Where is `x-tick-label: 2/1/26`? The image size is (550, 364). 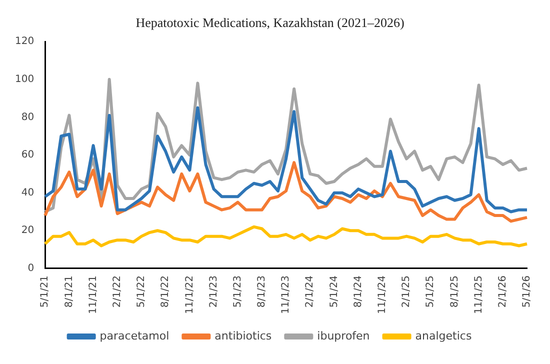 x-tick-label: 2/1/26 is located at coordinates (503, 291).